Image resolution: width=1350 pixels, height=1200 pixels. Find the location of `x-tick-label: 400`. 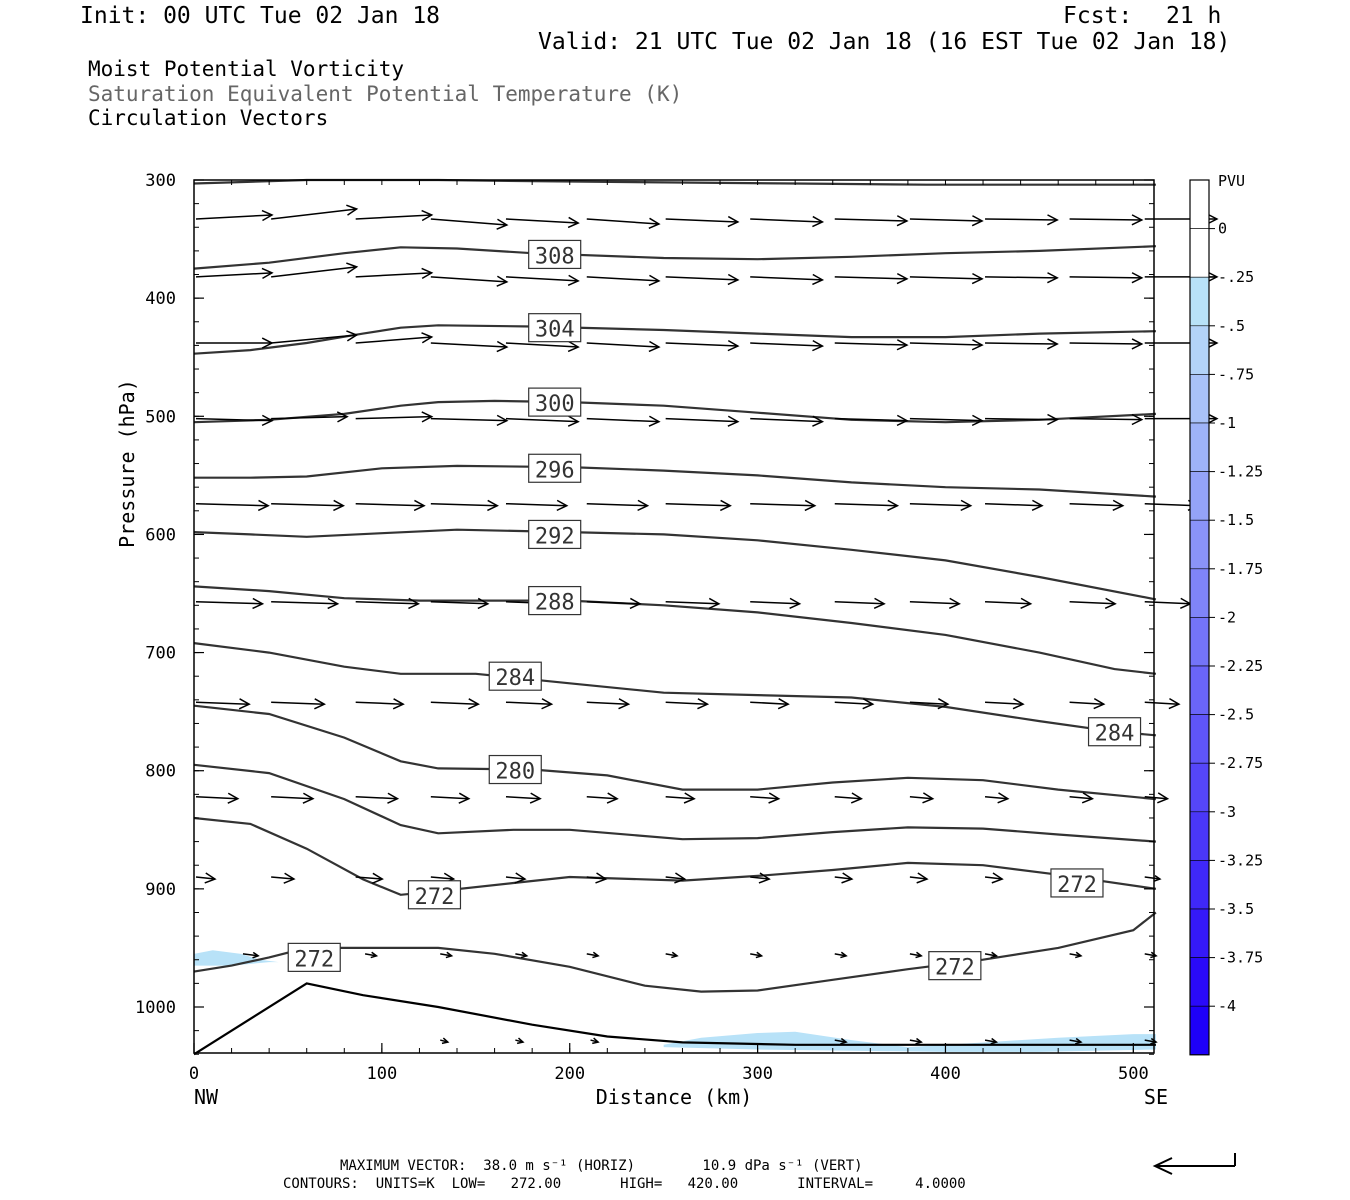

x-tick-label: 400 is located at coordinates (945, 1074).